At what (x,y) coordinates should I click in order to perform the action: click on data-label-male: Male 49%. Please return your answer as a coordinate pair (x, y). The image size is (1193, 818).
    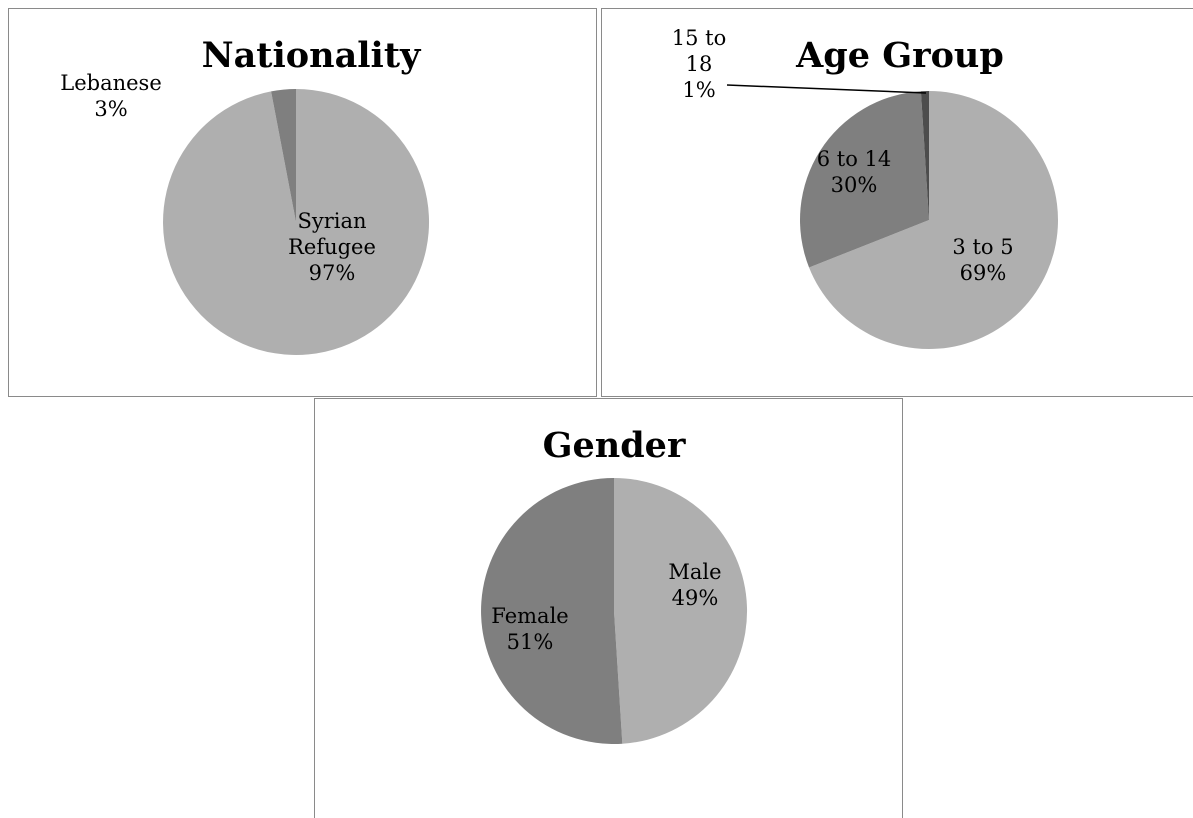
    Looking at the image, I should click on (694, 585).